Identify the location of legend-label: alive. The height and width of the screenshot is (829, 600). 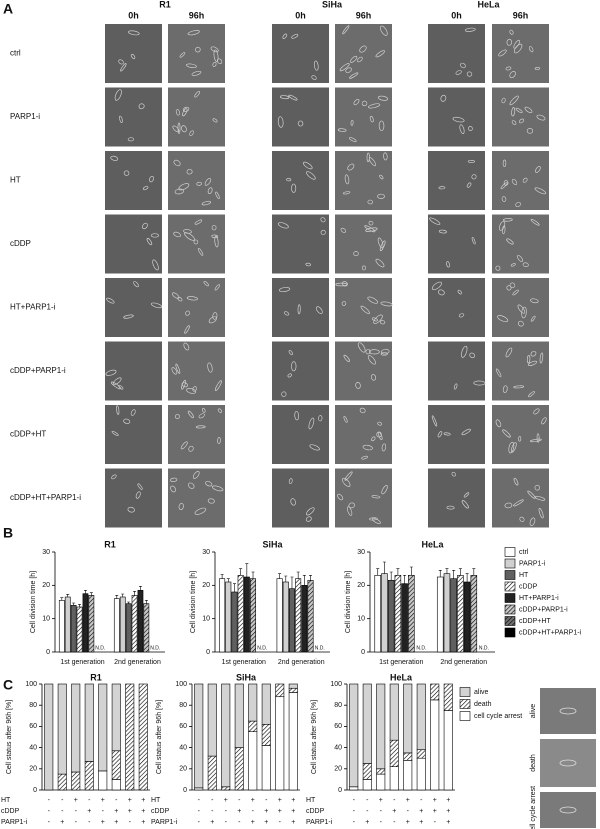
(481, 692).